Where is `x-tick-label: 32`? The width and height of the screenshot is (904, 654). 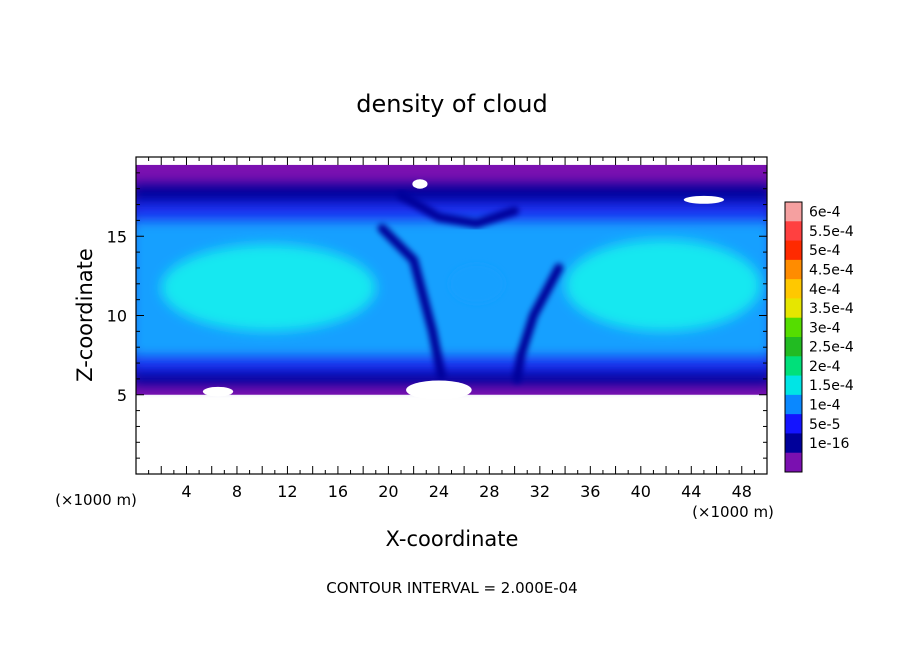 x-tick-label: 32 is located at coordinates (540, 491).